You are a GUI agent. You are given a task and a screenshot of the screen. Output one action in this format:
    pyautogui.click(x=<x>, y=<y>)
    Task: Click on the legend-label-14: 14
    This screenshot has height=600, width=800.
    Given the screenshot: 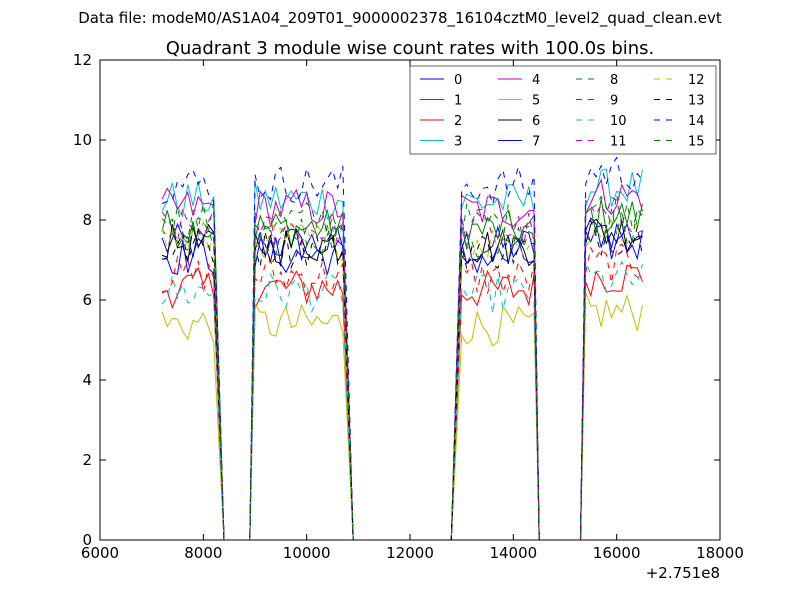 What is the action you would take?
    pyautogui.click(x=696, y=121)
    